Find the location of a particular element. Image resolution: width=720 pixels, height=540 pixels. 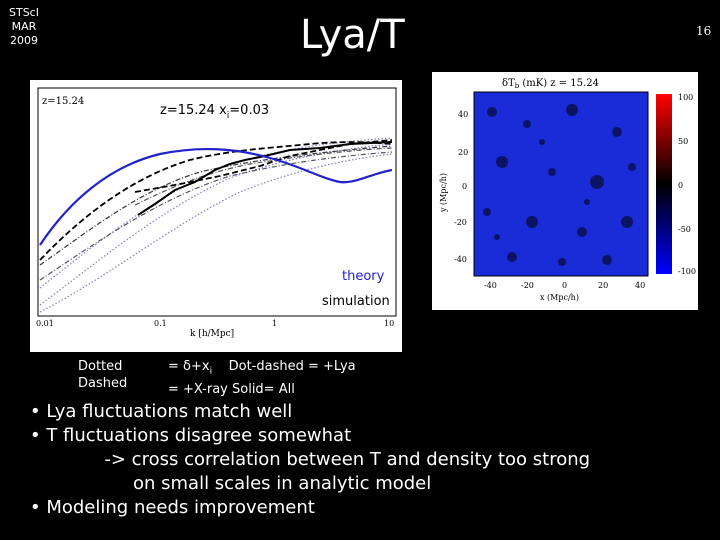

x-tick-label: 10 is located at coordinates (389, 323).